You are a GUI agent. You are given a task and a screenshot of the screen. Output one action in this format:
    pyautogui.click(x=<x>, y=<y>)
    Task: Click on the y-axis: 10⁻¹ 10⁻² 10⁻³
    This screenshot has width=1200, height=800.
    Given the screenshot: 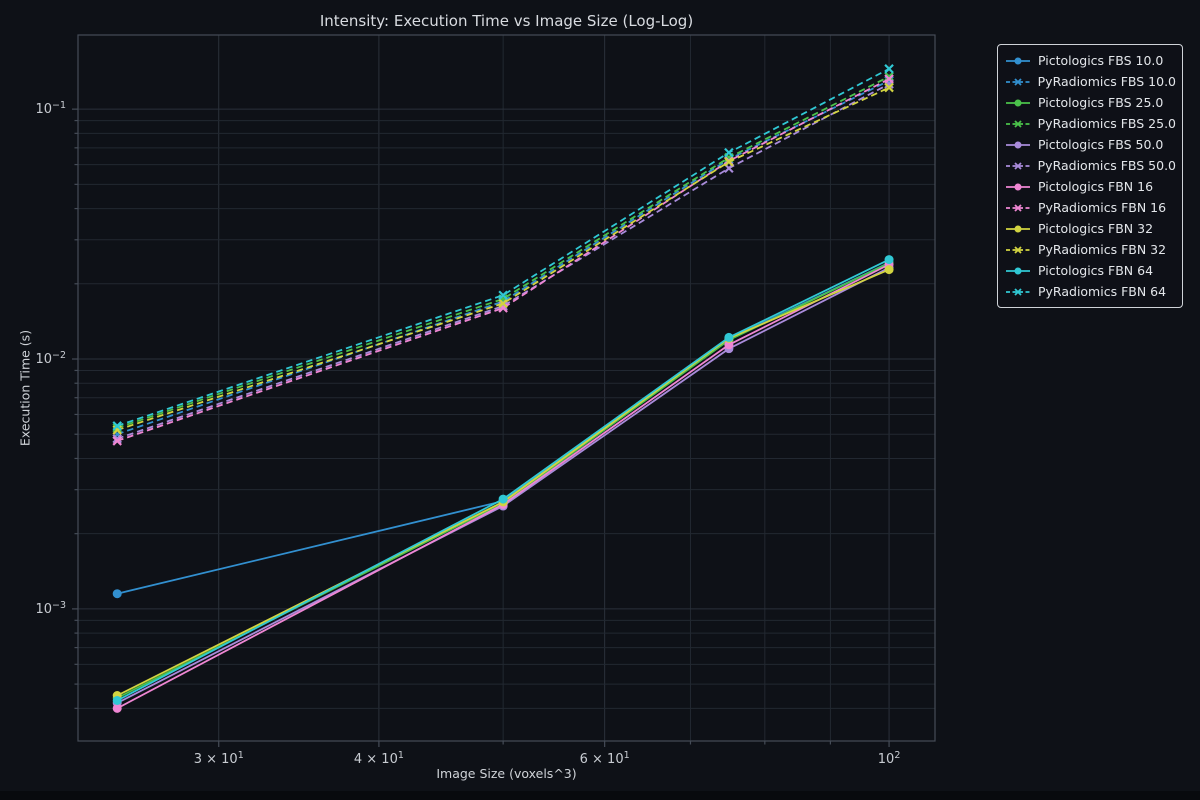 What is the action you would take?
    pyautogui.click(x=56, y=404)
    